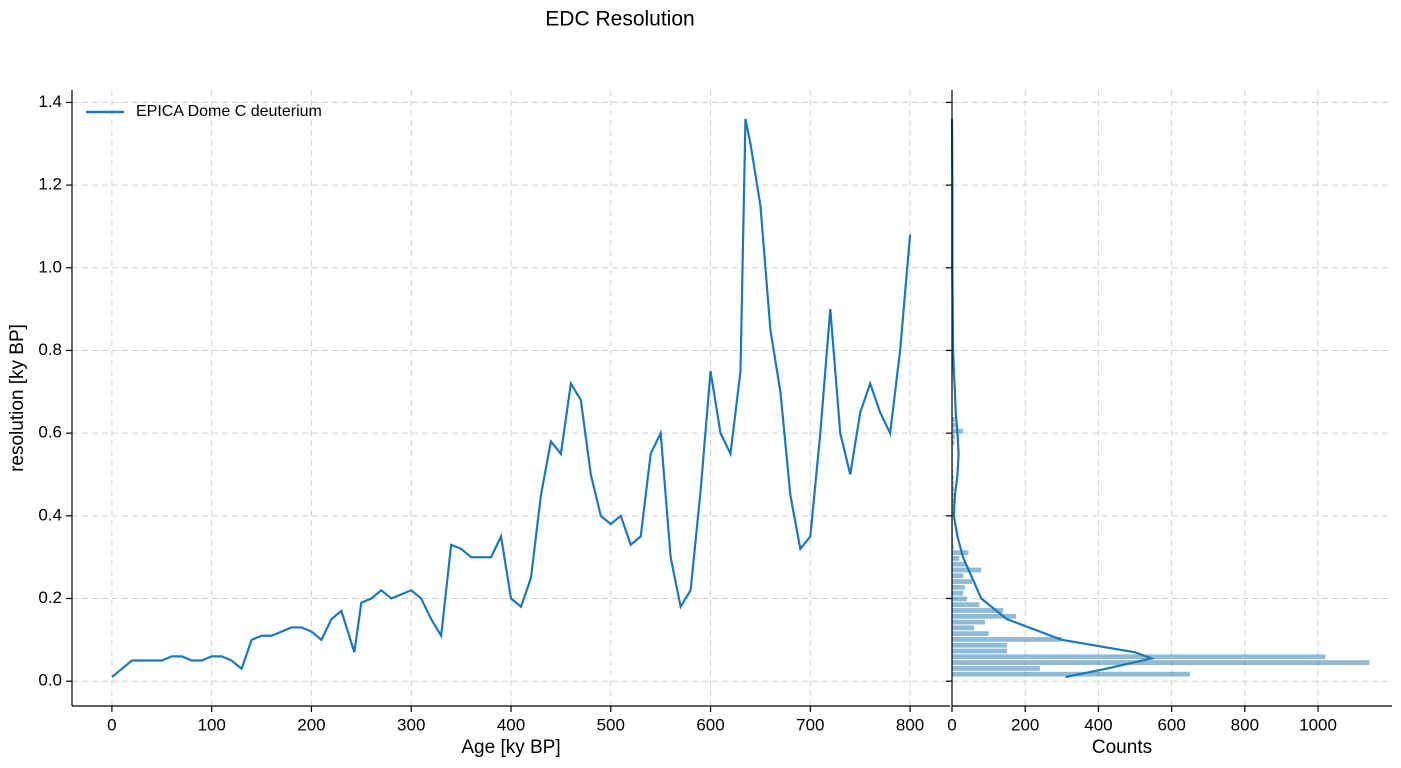 The image size is (1401, 768). What do you see at coordinates (1053, 398) in the screenshot?
I see `kde-line` at bounding box center [1053, 398].